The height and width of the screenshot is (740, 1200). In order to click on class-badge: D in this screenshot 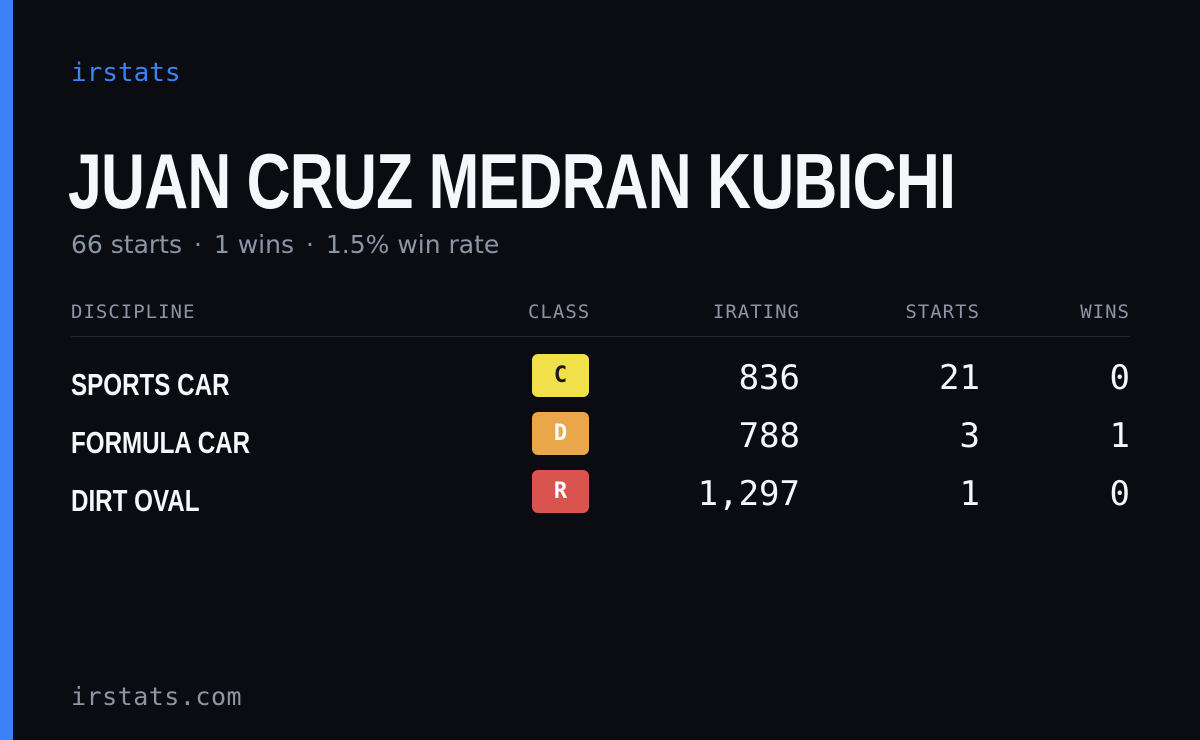, I will do `click(560, 433)`.